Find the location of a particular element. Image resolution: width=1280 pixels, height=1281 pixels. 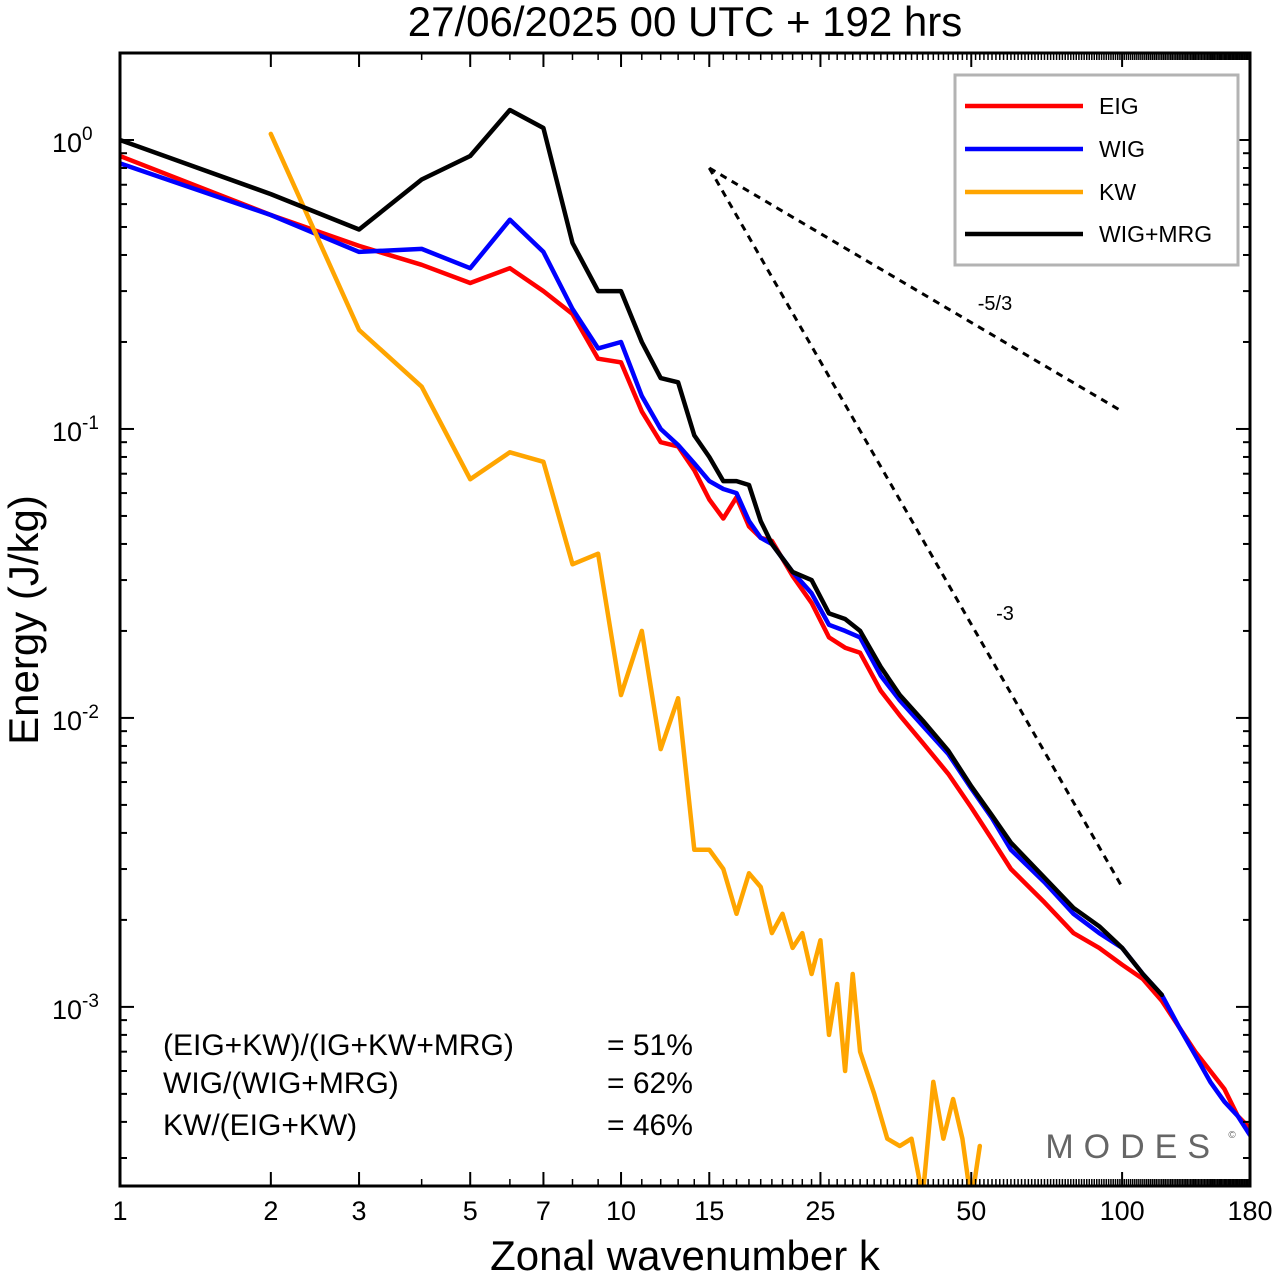

chart-title: 27/06/2025 00 UTC + 192 hrs is located at coordinates (685, 22).